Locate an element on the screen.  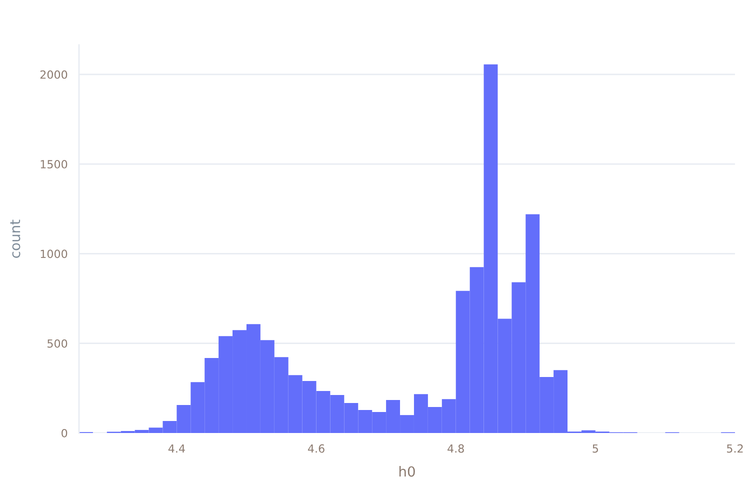
y-tick-label: 1000 is located at coordinates (54, 254).